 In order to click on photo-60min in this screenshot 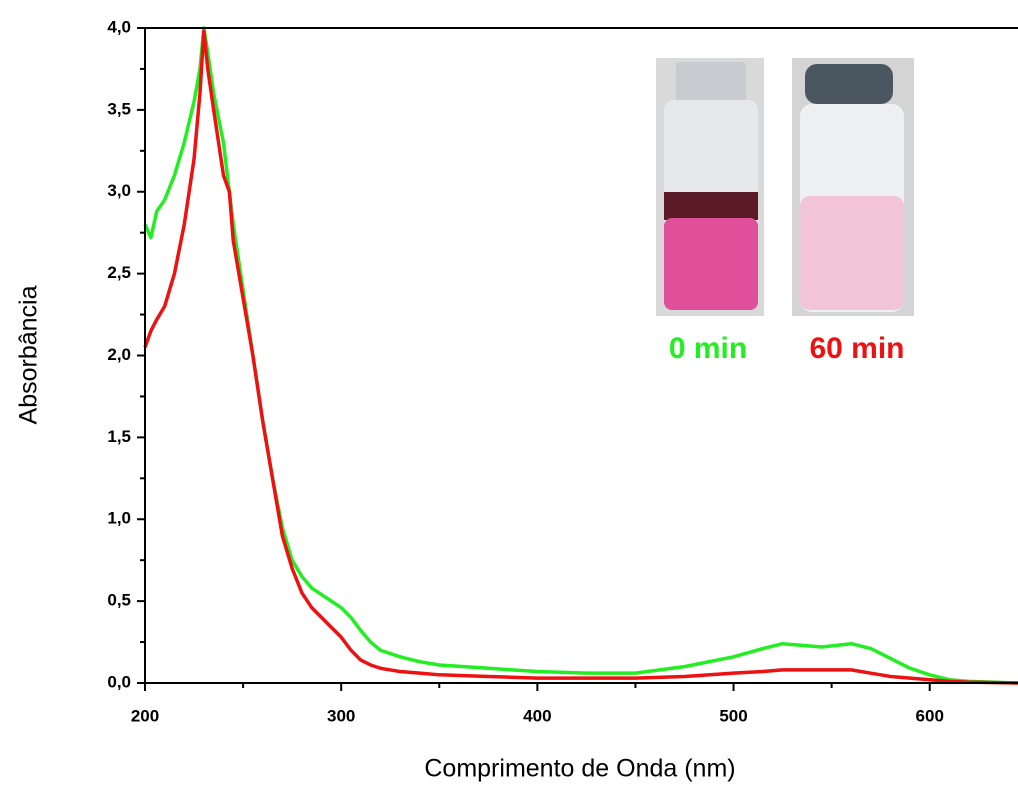, I will do `click(853, 187)`.